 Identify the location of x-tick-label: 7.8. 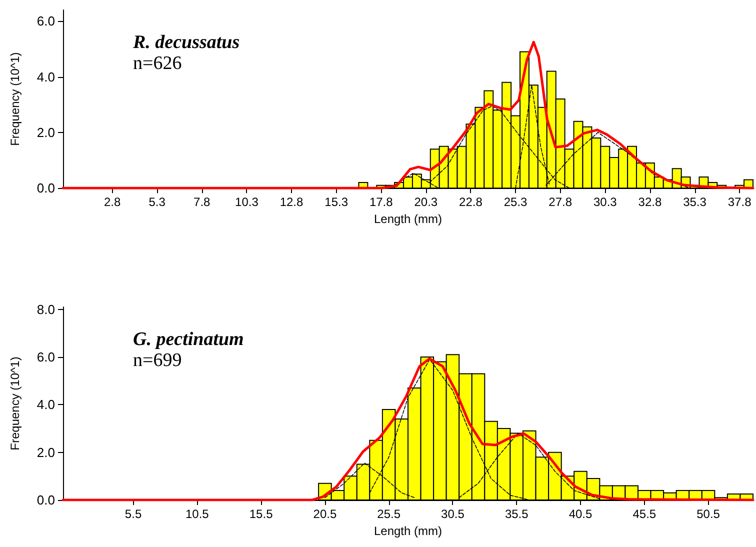
(202, 202).